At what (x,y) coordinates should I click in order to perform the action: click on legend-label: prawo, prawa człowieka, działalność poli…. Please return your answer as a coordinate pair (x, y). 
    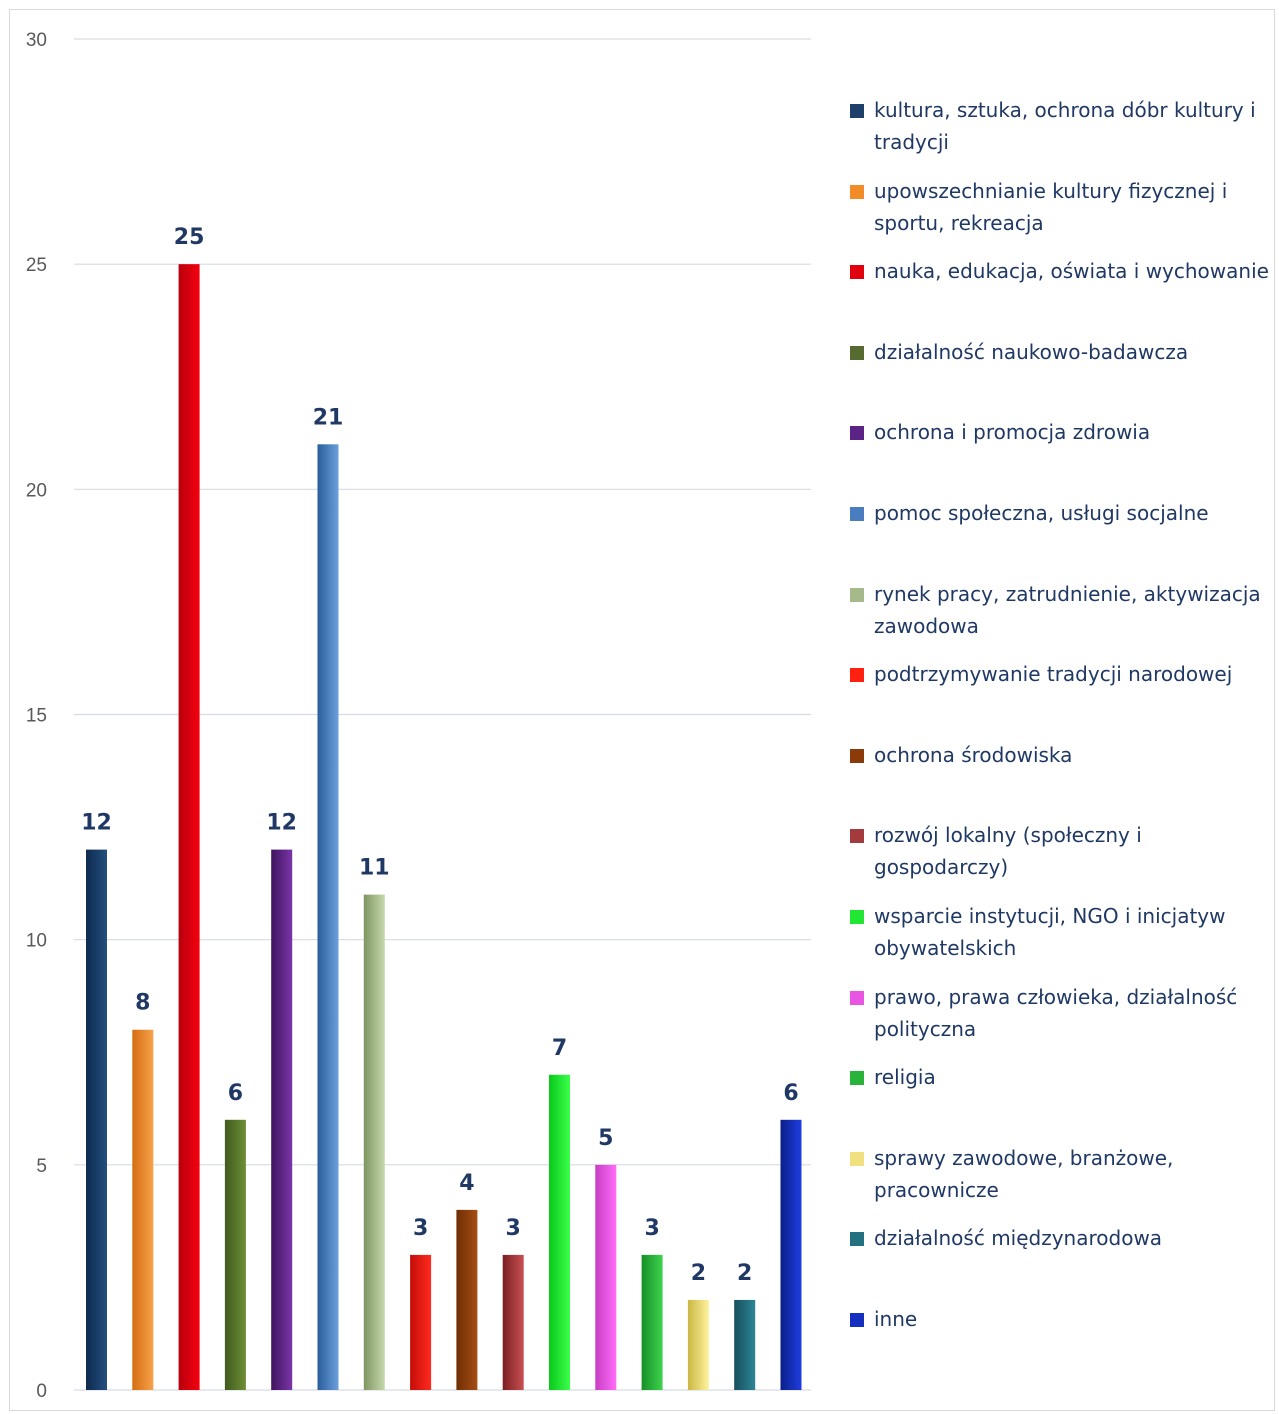
    Looking at the image, I should click on (1056, 1012).